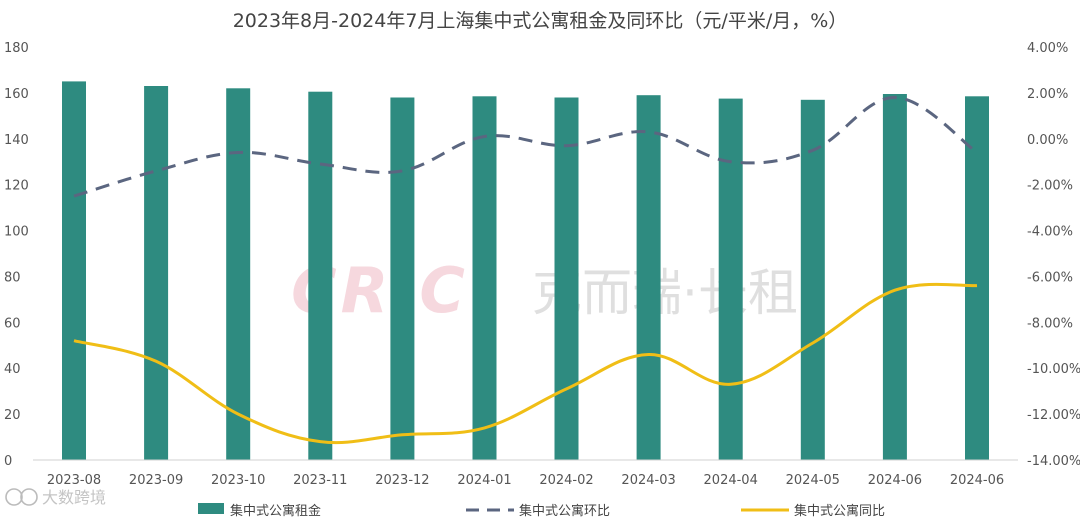  What do you see at coordinates (566, 480) in the screenshot?
I see `x-tick-label: 2024-02` at bounding box center [566, 480].